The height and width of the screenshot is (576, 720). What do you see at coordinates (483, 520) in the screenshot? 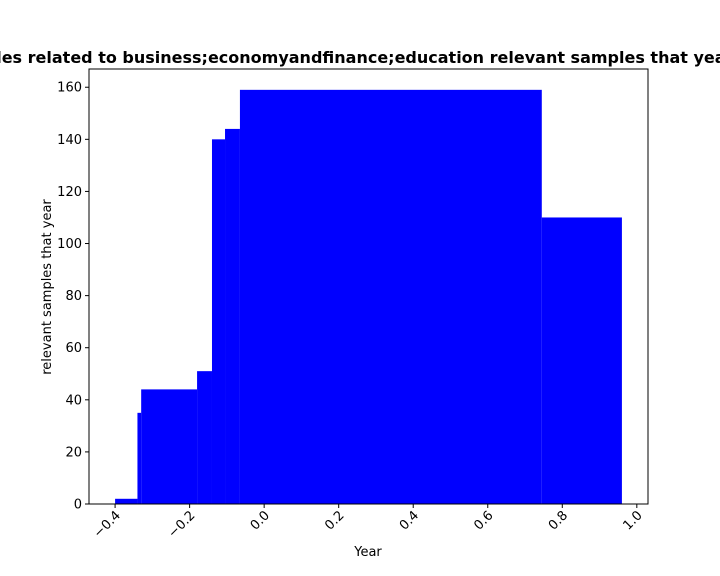
I see `x-tick-label: 0.6` at bounding box center [483, 520].